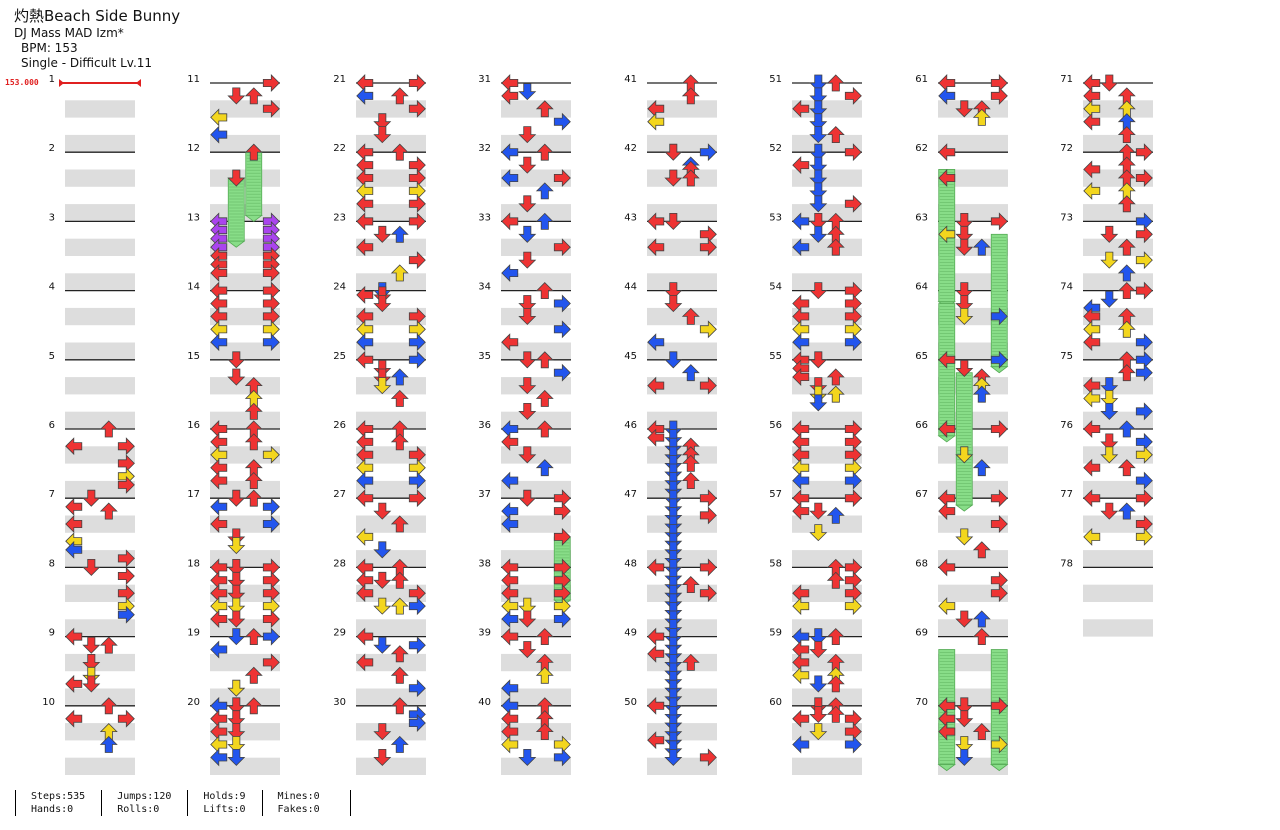 This screenshot has height=830, width=1280. What do you see at coordinates (484, 563) in the screenshot?
I see `measure-number: 38` at bounding box center [484, 563].